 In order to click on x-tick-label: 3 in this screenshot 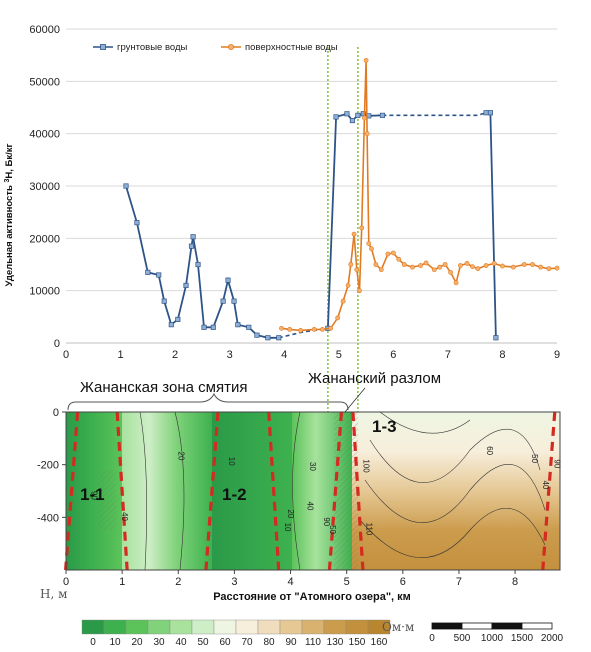, I will do `click(230, 355)`.